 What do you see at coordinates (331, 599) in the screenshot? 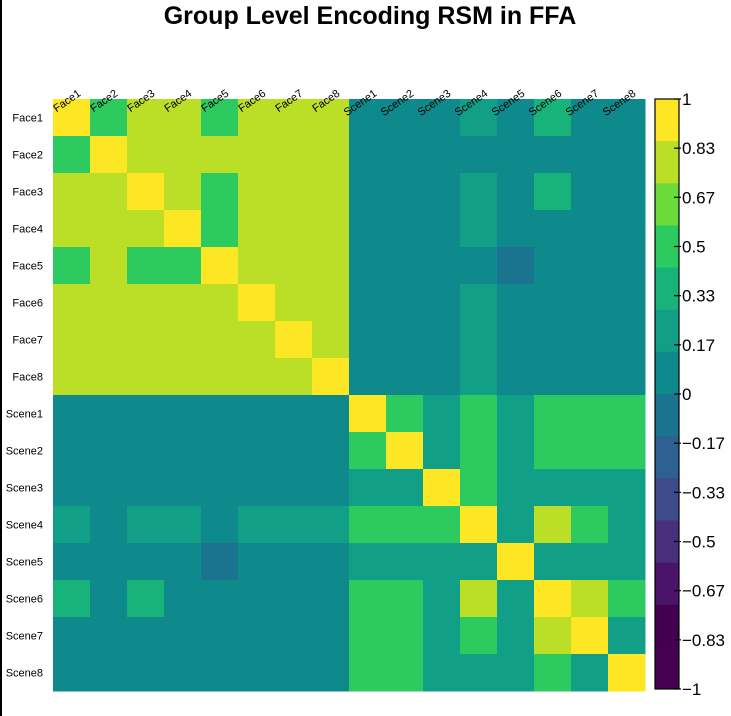
I see `heatmap-cell-scene6-face8` at bounding box center [331, 599].